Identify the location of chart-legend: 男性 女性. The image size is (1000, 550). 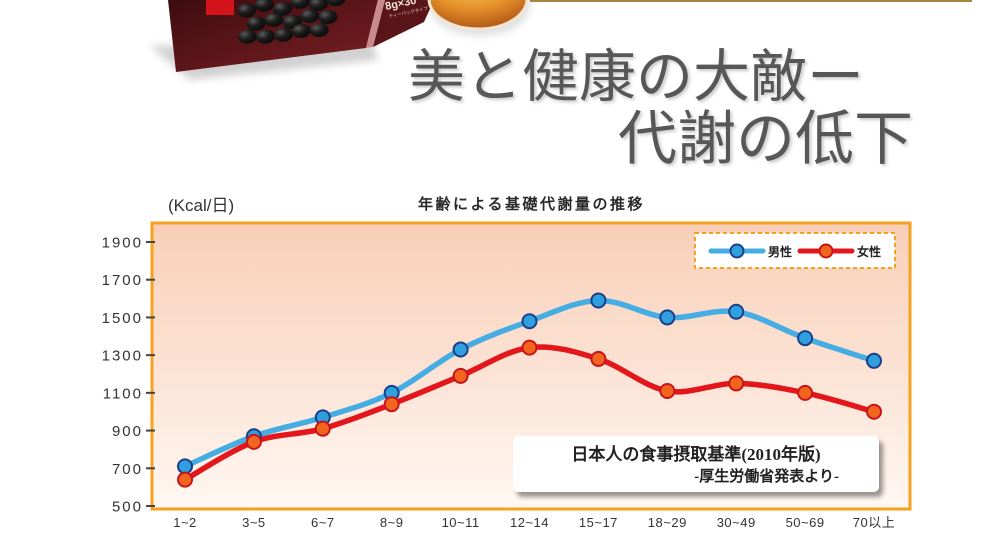
(795, 250).